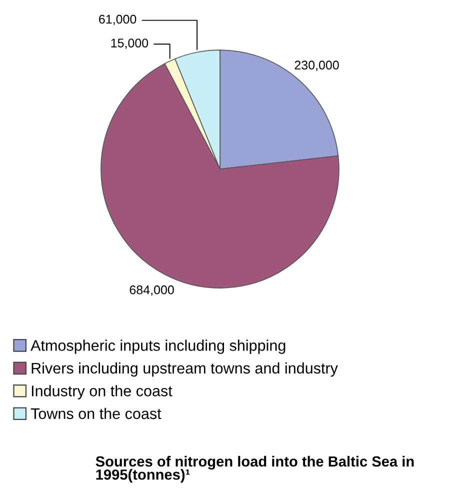  I want to click on legend-label: Atmospheric inputs including shipping, so click(158, 347).